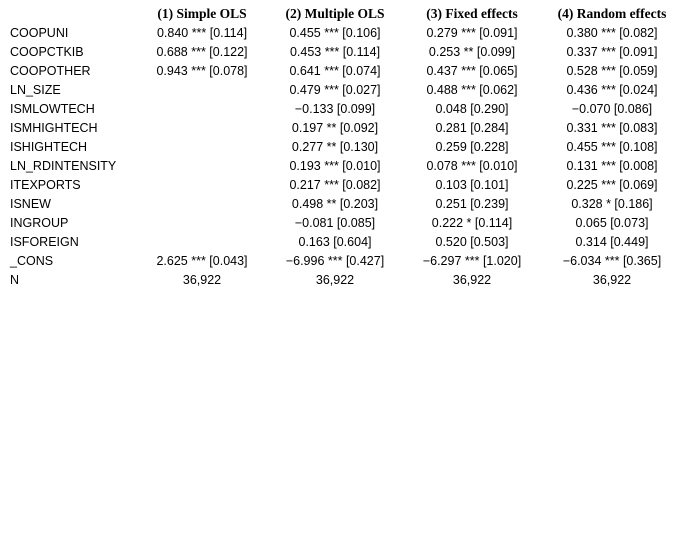  I want to click on estimate-cell: 0.688 *** [0.122], so click(202, 52).